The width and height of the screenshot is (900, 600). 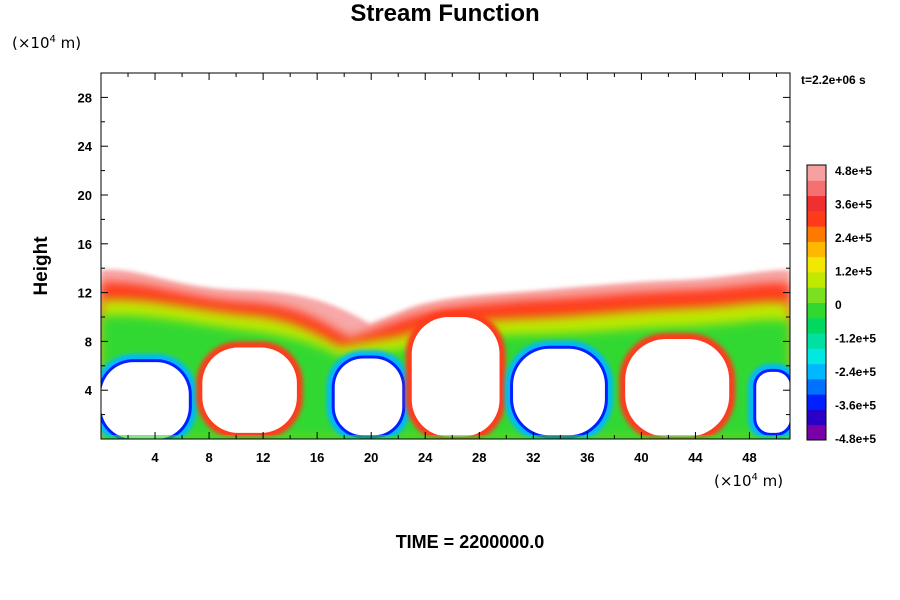 I want to click on x-tick-label: 20, so click(x=371, y=457).